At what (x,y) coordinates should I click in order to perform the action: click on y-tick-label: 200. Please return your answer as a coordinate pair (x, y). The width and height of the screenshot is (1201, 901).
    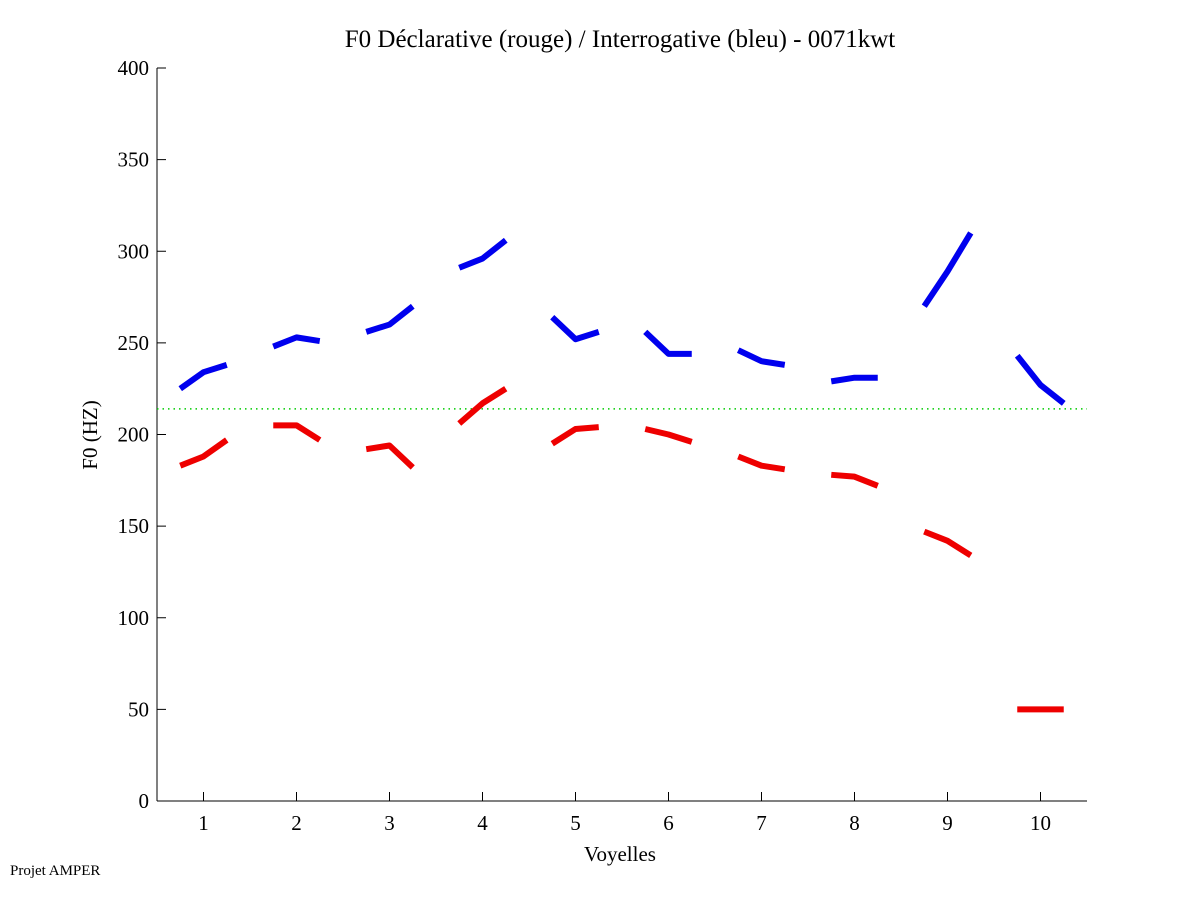
    Looking at the image, I should click on (134, 435).